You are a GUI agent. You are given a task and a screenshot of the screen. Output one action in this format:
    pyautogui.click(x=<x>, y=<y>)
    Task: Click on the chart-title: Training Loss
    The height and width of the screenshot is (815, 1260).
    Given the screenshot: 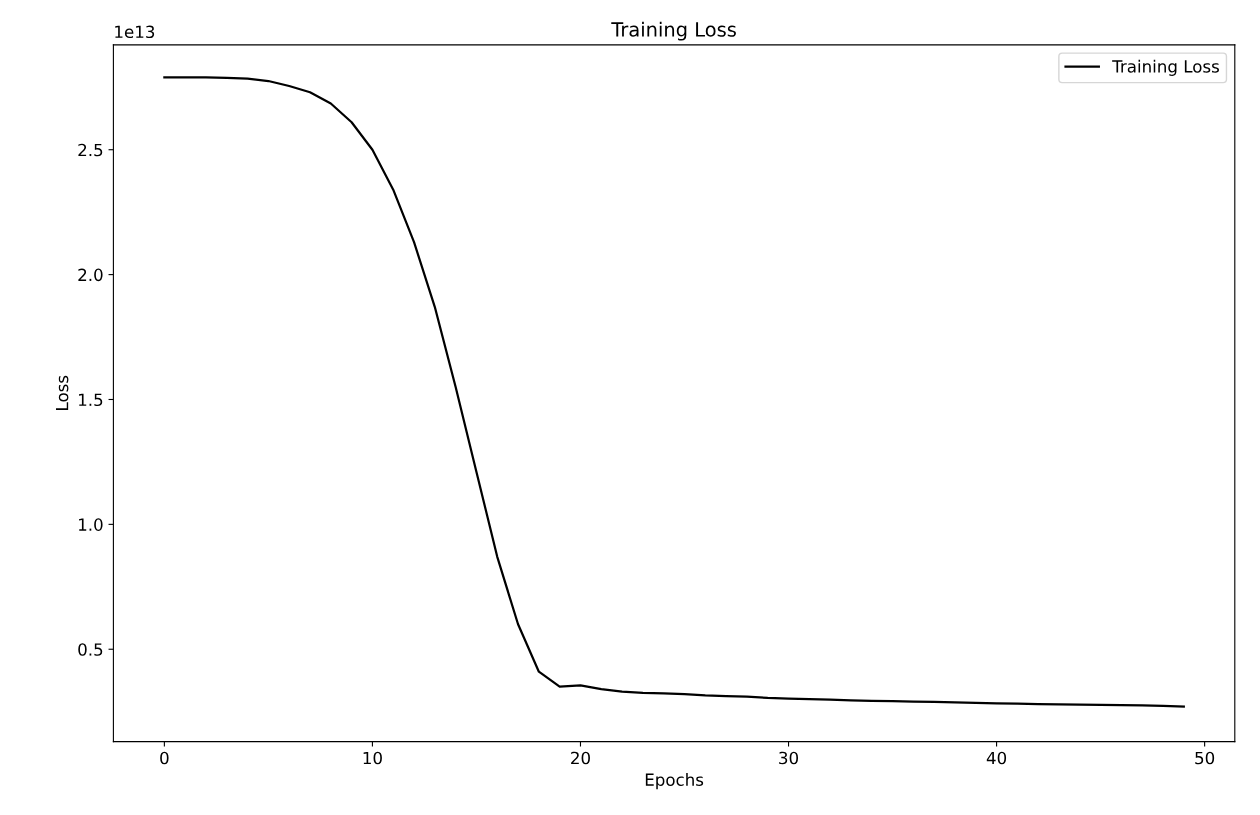 What is the action you would take?
    pyautogui.click(x=673, y=31)
    